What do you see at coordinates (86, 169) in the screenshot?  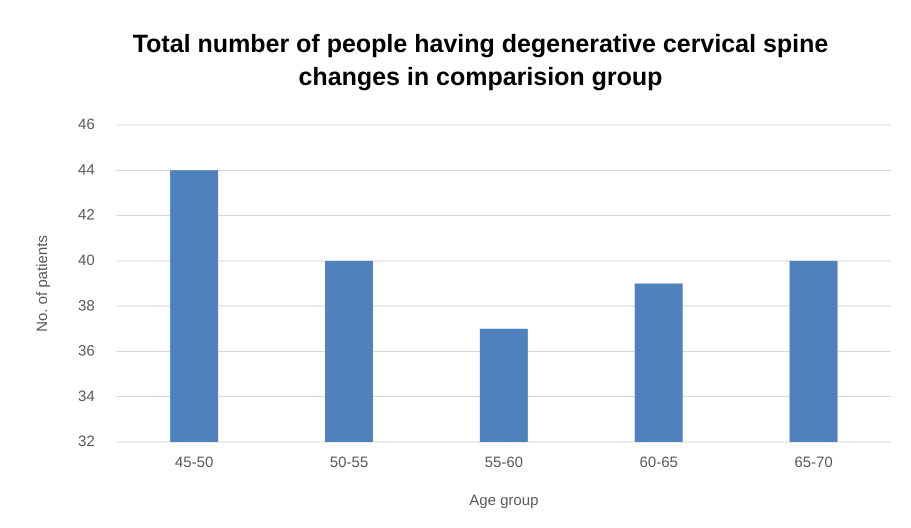 I see `y-tick-label: 44` at bounding box center [86, 169].